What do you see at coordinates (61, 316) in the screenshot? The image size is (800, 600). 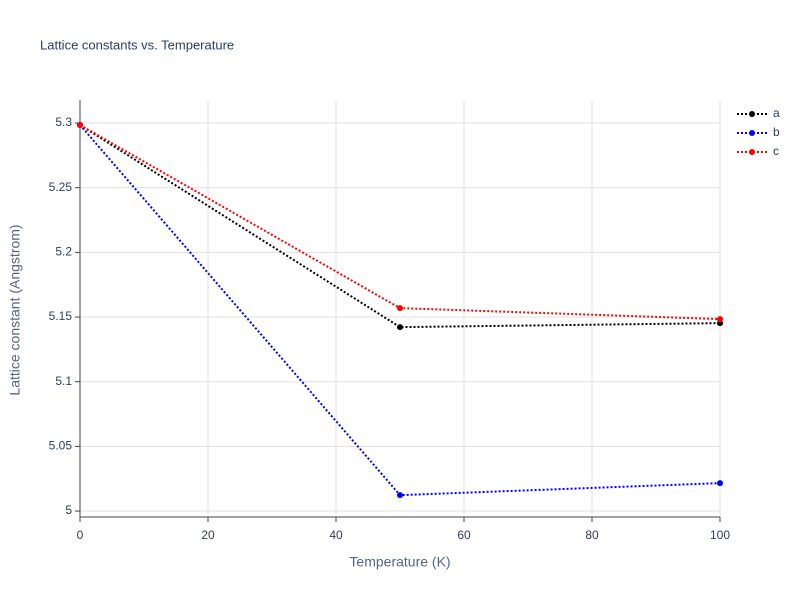 I see `y-tick-label: 5.15` at bounding box center [61, 316].